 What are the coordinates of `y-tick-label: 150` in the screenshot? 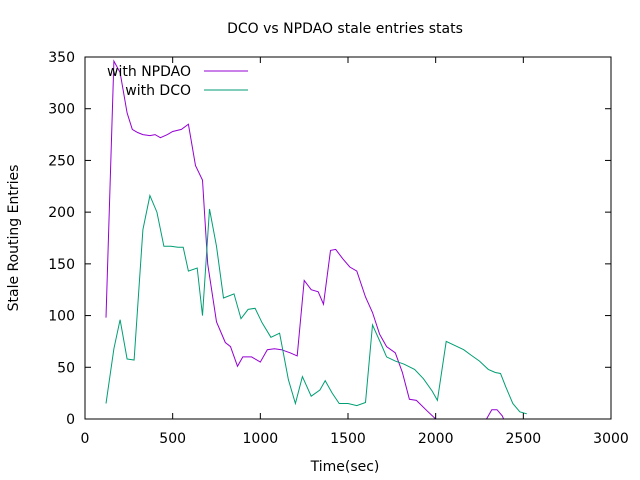 It's located at (61, 265).